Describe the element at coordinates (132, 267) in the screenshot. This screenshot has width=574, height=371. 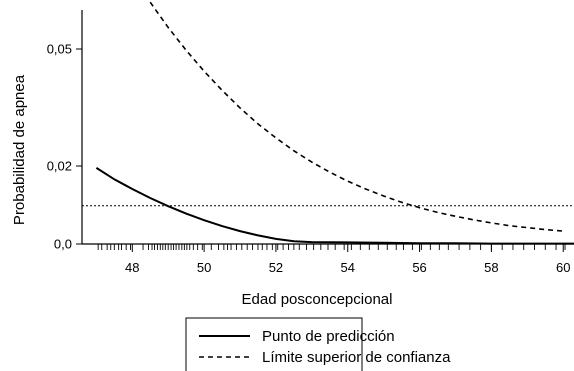
I see `x-tick-label: 48` at that location.